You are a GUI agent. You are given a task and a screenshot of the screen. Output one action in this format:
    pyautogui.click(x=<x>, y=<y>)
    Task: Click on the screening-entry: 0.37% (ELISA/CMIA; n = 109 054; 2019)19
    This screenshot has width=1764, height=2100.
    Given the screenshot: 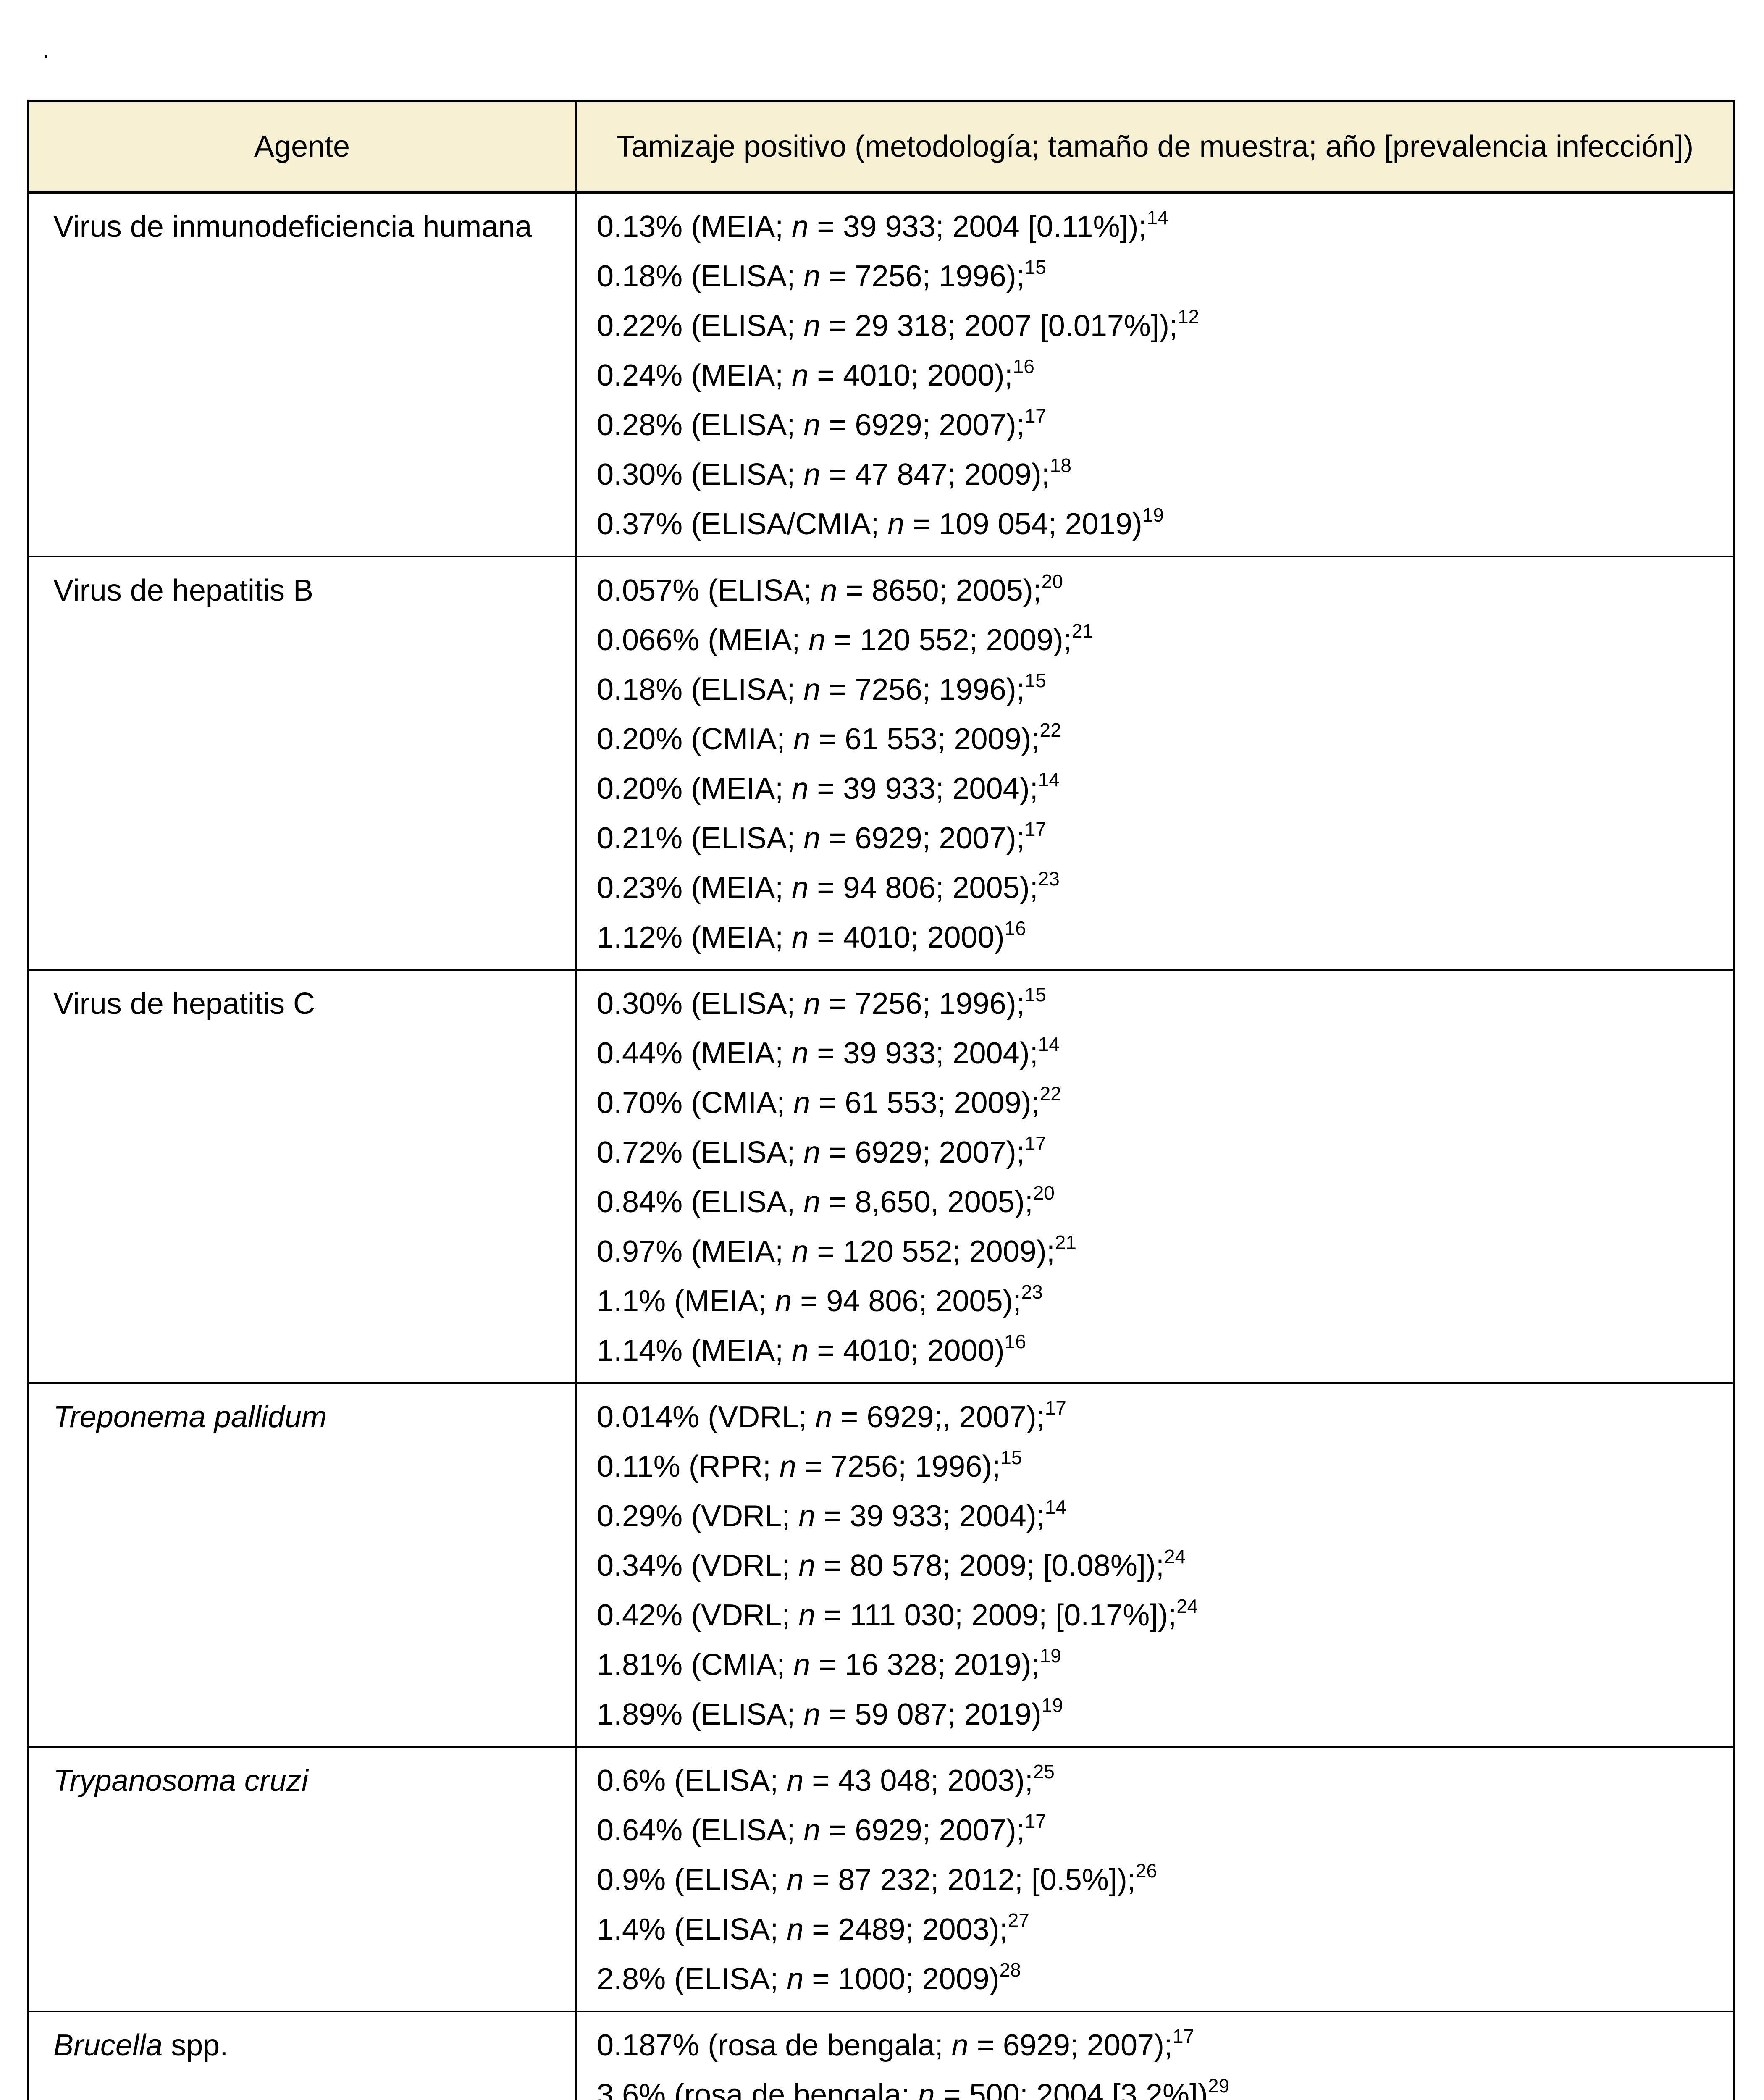 What is the action you would take?
    pyautogui.click(x=880, y=522)
    